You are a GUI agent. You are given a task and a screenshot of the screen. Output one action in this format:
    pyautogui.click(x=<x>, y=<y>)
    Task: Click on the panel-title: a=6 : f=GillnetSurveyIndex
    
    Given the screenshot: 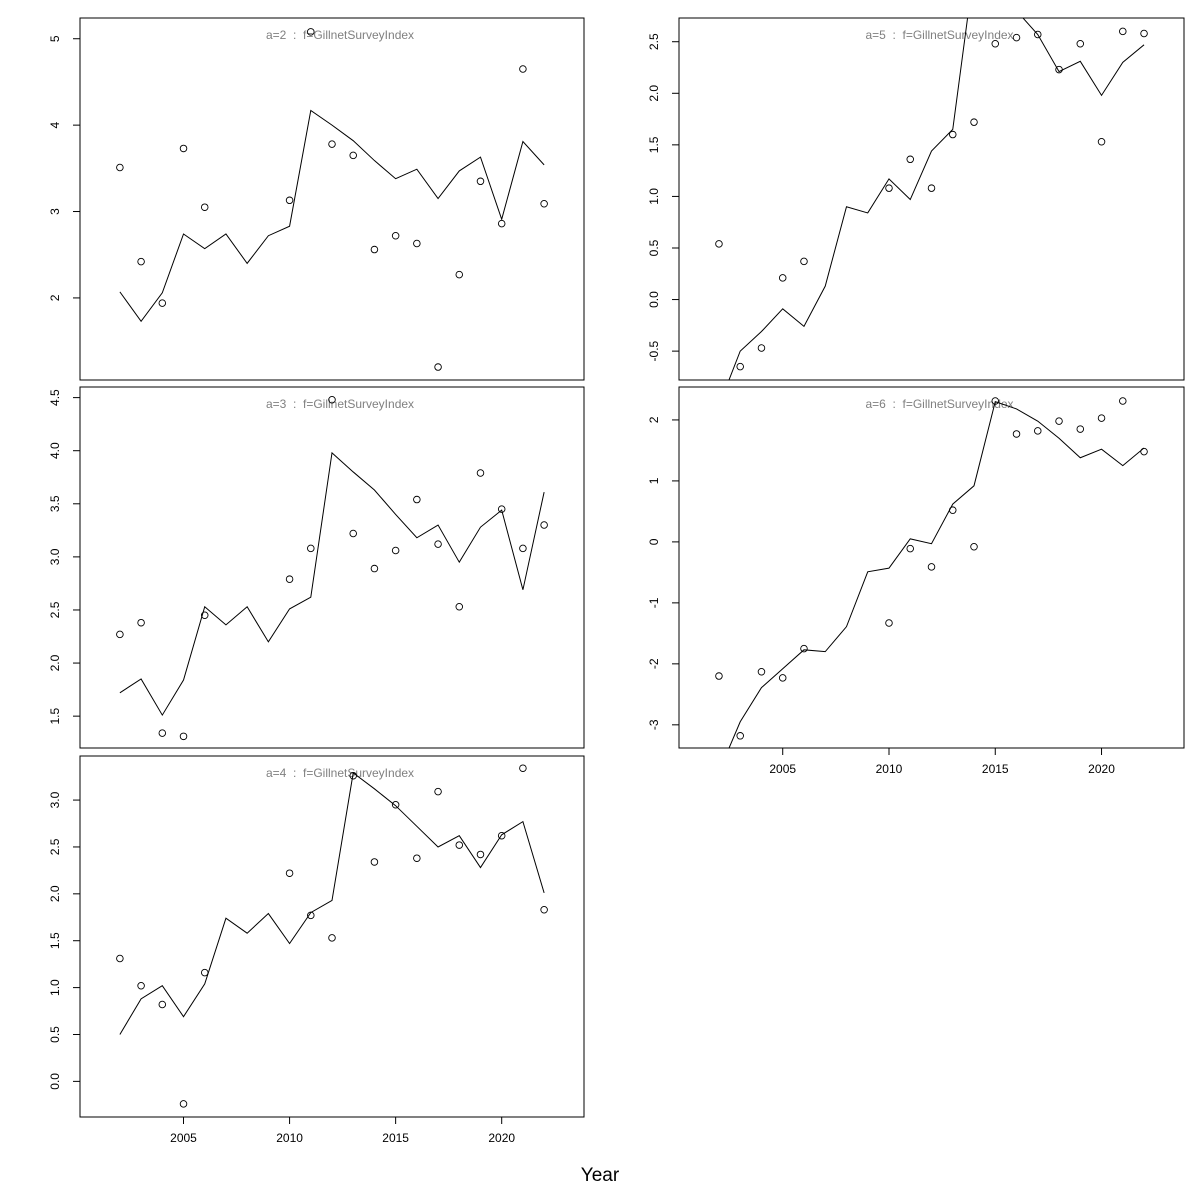 What is the action you would take?
    pyautogui.click(x=939, y=404)
    